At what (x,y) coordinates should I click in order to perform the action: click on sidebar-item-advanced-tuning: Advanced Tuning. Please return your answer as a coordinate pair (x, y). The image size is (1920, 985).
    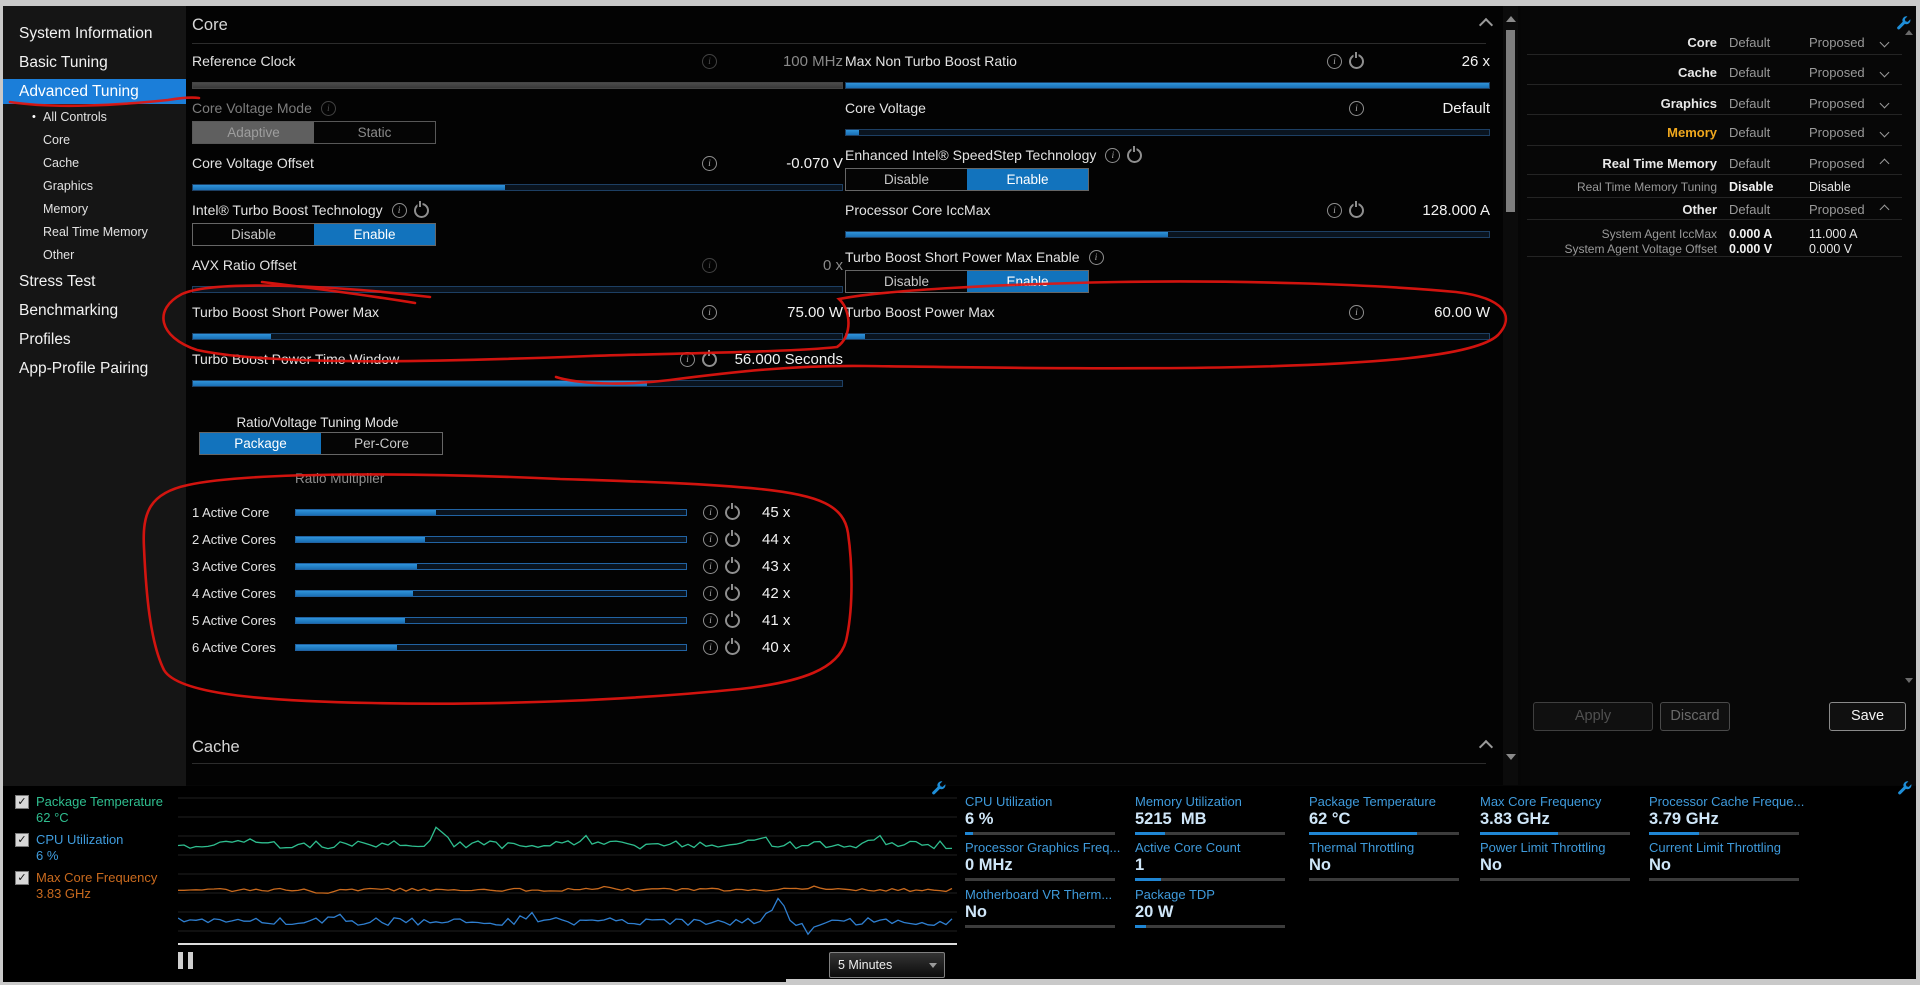
    Looking at the image, I should click on (94, 91).